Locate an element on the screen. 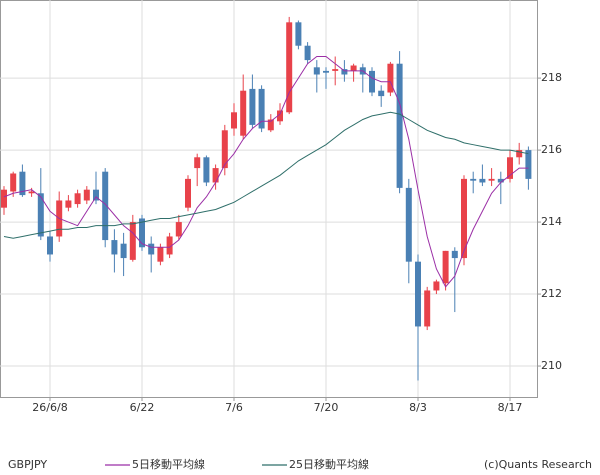 This screenshot has height=475, width=600. x-tick-label: 8/17 is located at coordinates (510, 407).